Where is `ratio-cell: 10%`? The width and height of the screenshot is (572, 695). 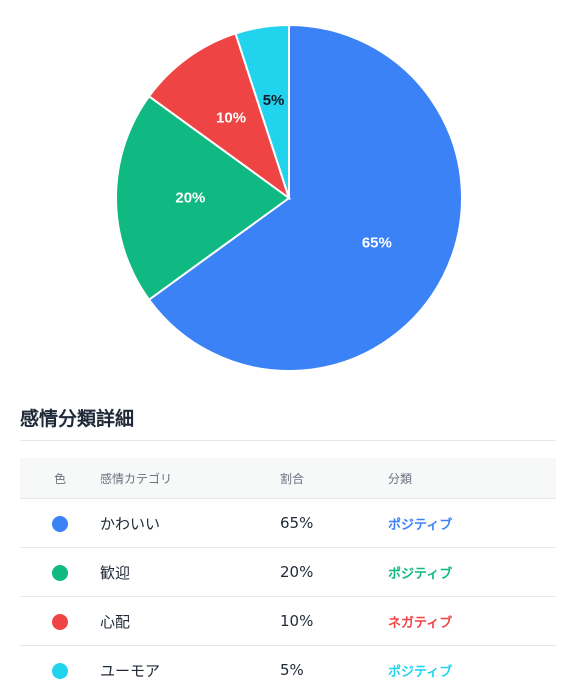 ratio-cell: 10% is located at coordinates (334, 621).